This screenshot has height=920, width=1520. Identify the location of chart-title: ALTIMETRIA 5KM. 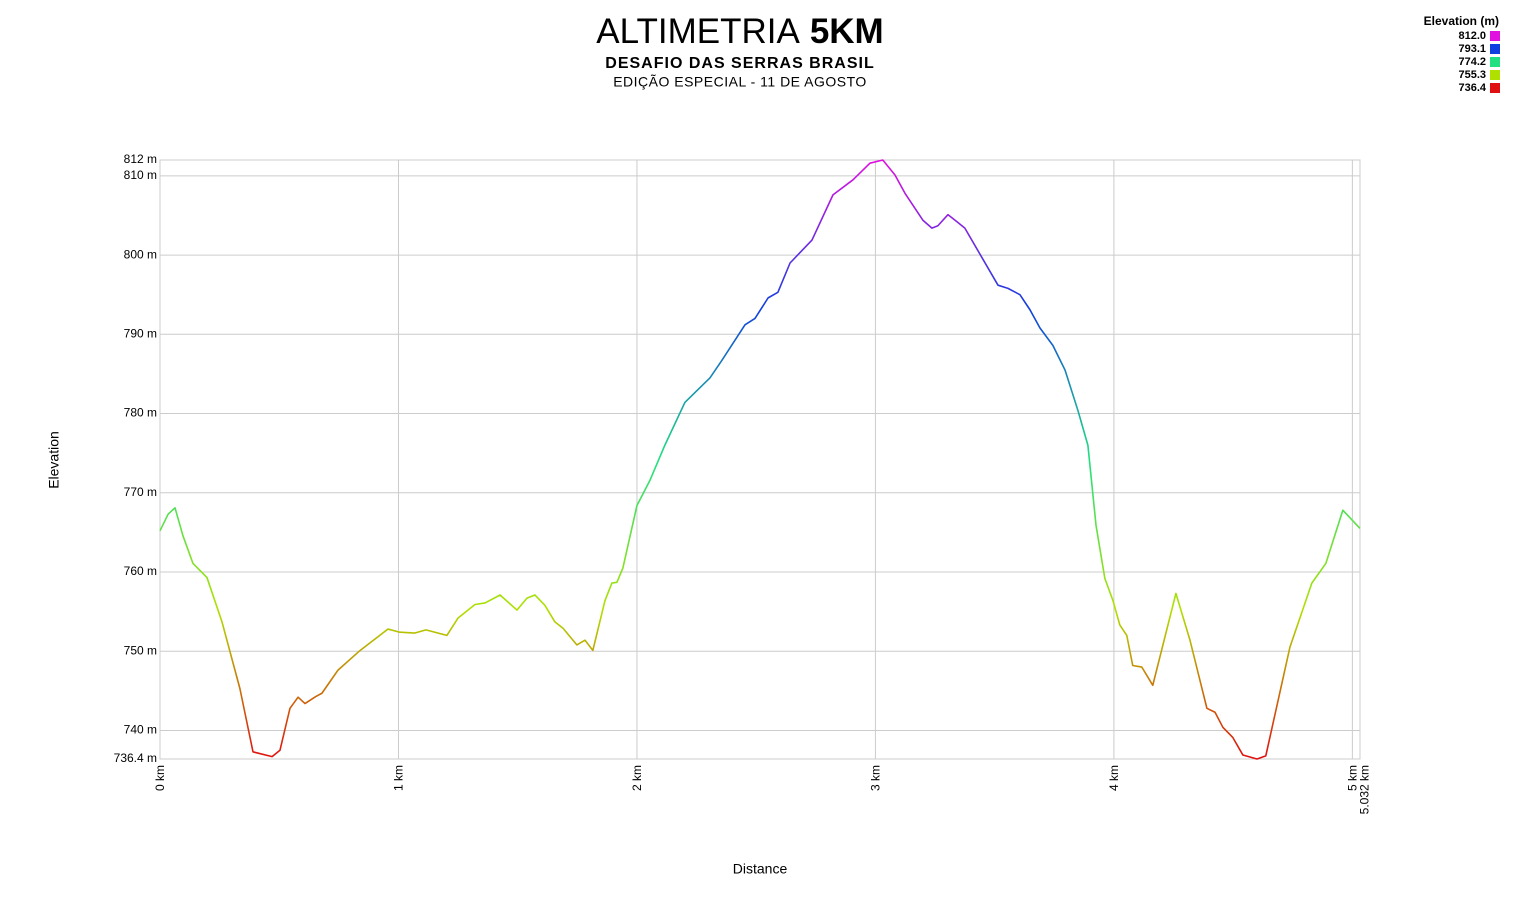
(739, 31).